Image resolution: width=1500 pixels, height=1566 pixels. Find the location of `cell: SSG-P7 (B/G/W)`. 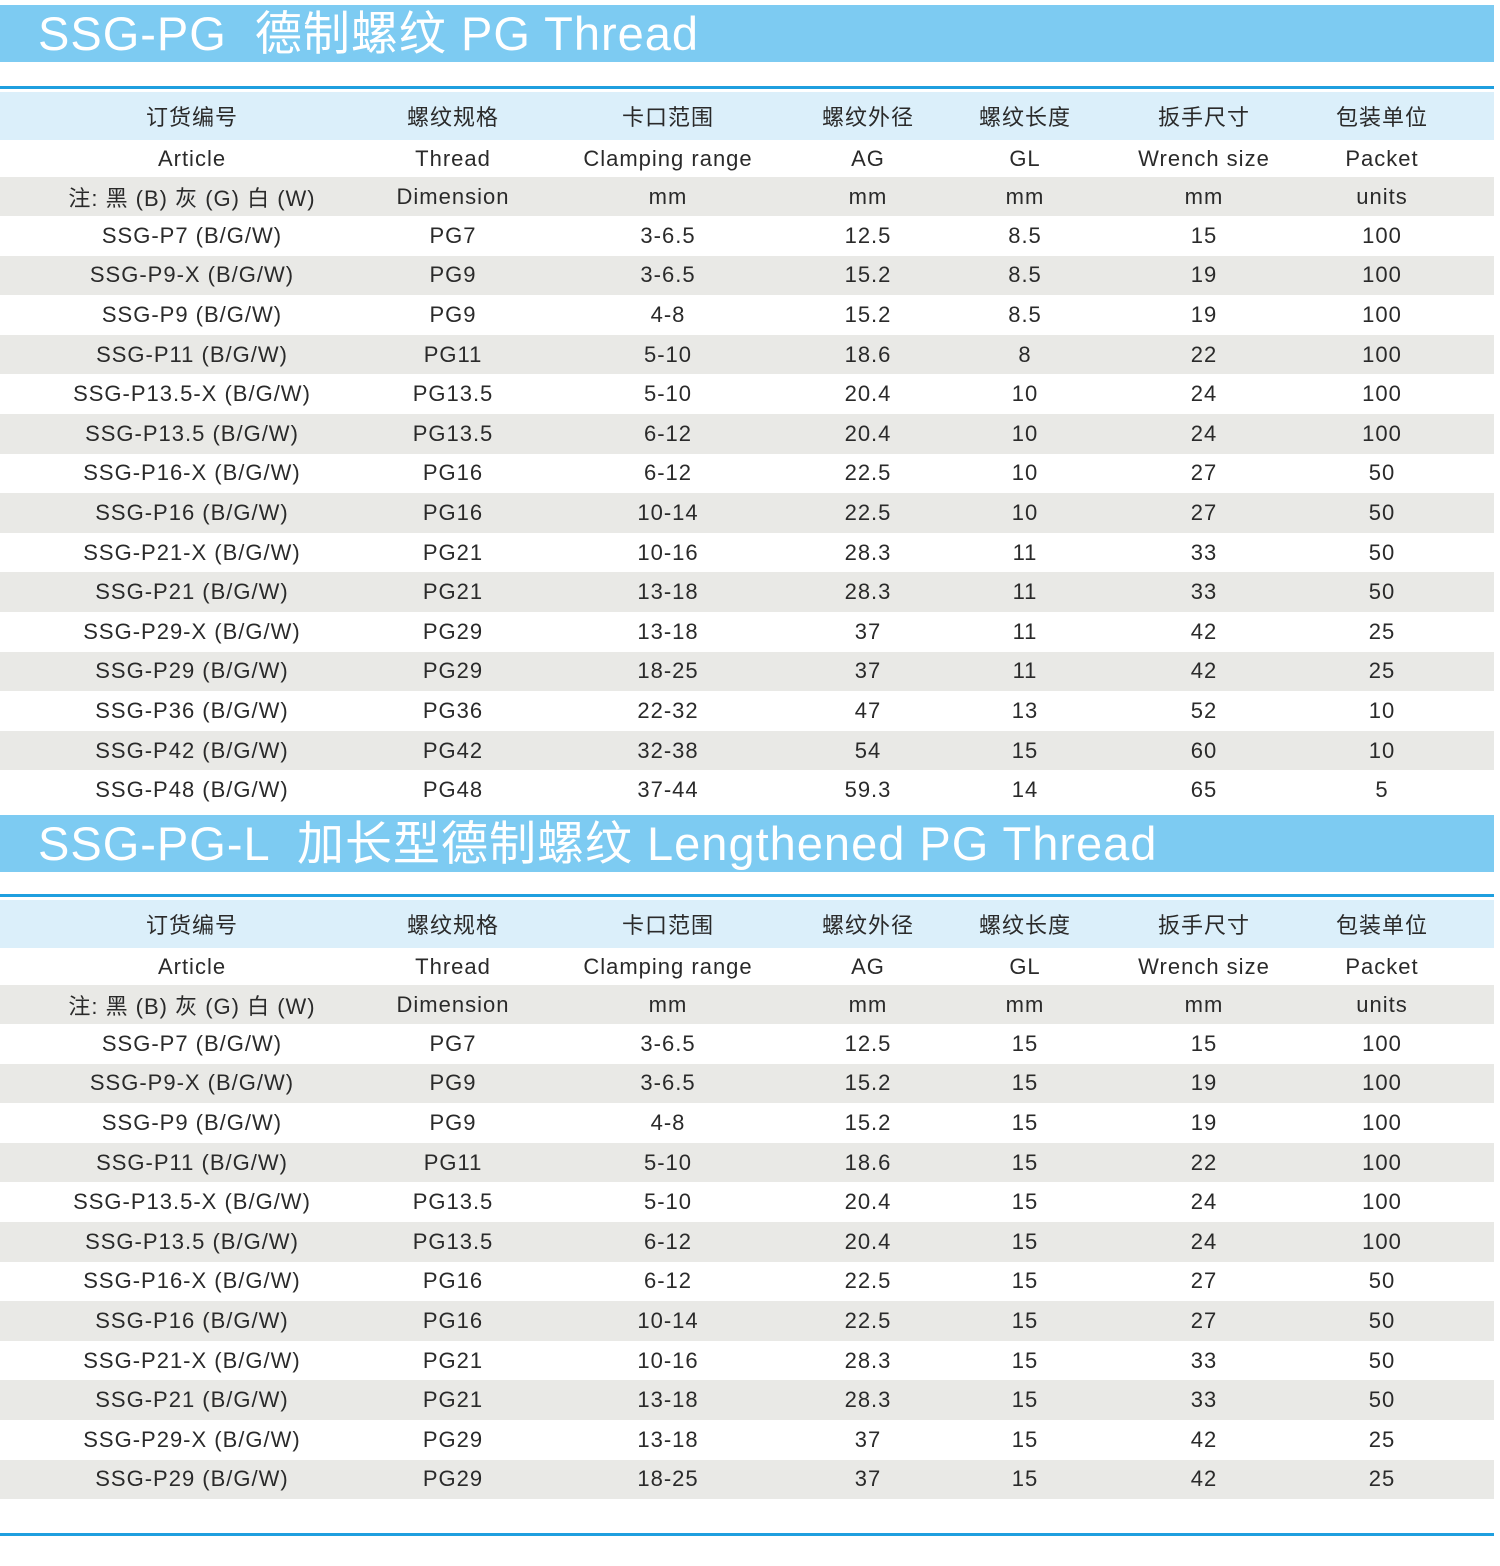

cell: SSG-P7 (B/G/W) is located at coordinates (192, 235).